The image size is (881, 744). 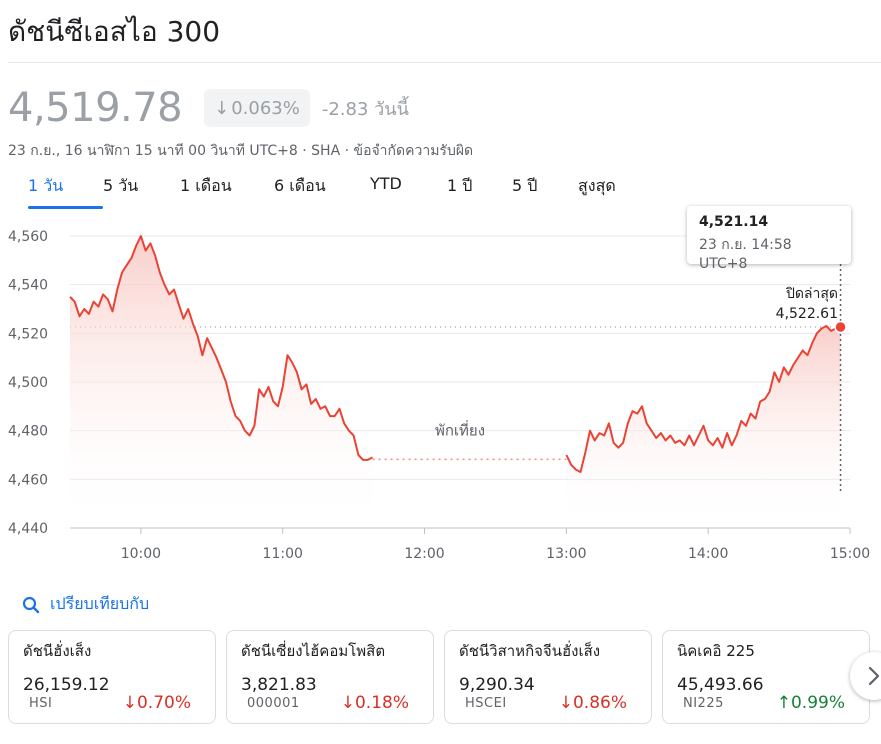 What do you see at coordinates (313, 651) in the screenshot?
I see `card-name: ดัชนีเซี่ยงไฮ้คอมโพสิต` at bounding box center [313, 651].